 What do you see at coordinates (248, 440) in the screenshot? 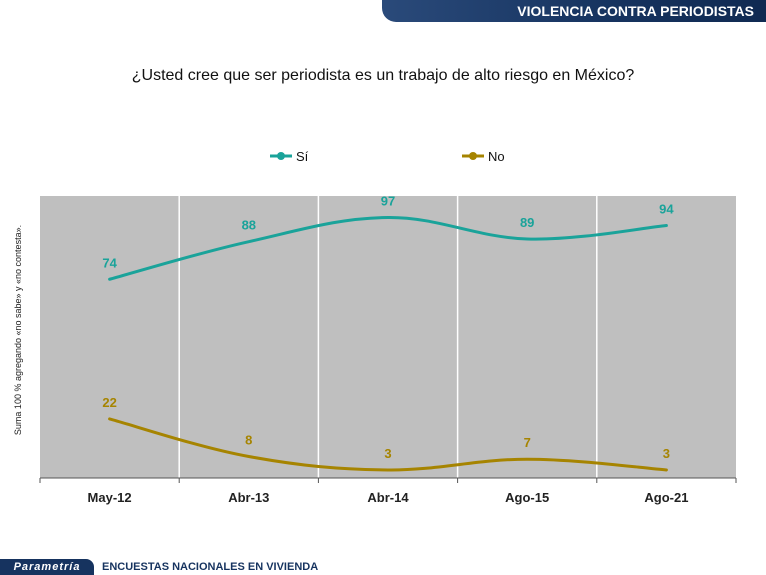
I see `data-label: 8` at bounding box center [248, 440].